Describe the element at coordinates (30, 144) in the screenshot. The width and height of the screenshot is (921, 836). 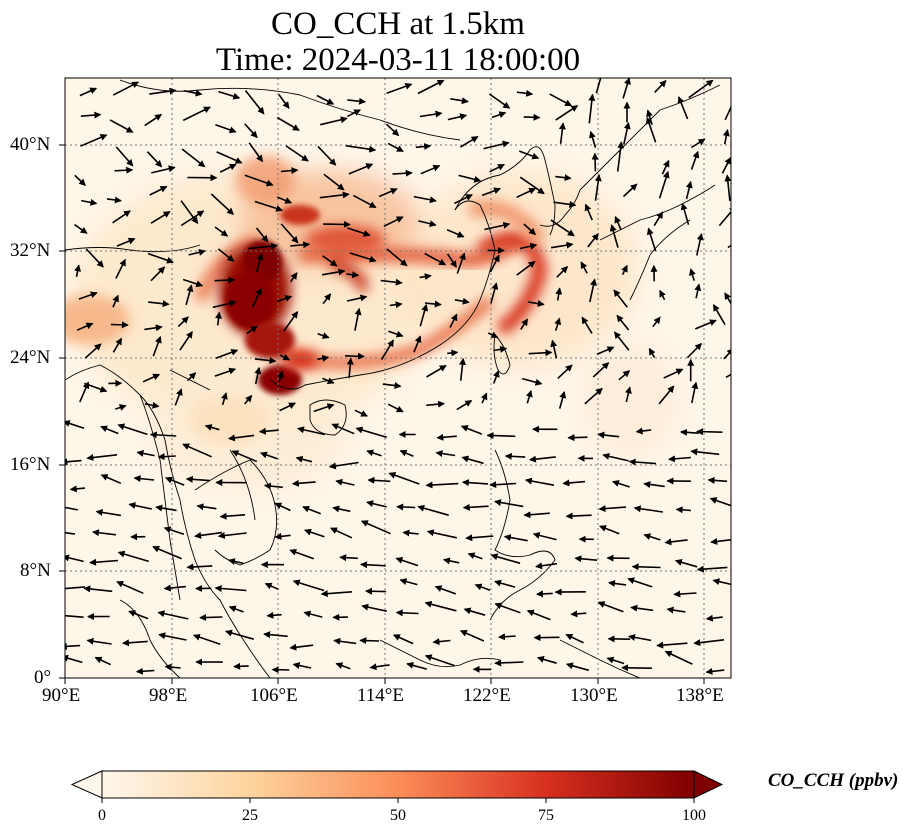
I see `lat-tick-label: 40°N` at that location.